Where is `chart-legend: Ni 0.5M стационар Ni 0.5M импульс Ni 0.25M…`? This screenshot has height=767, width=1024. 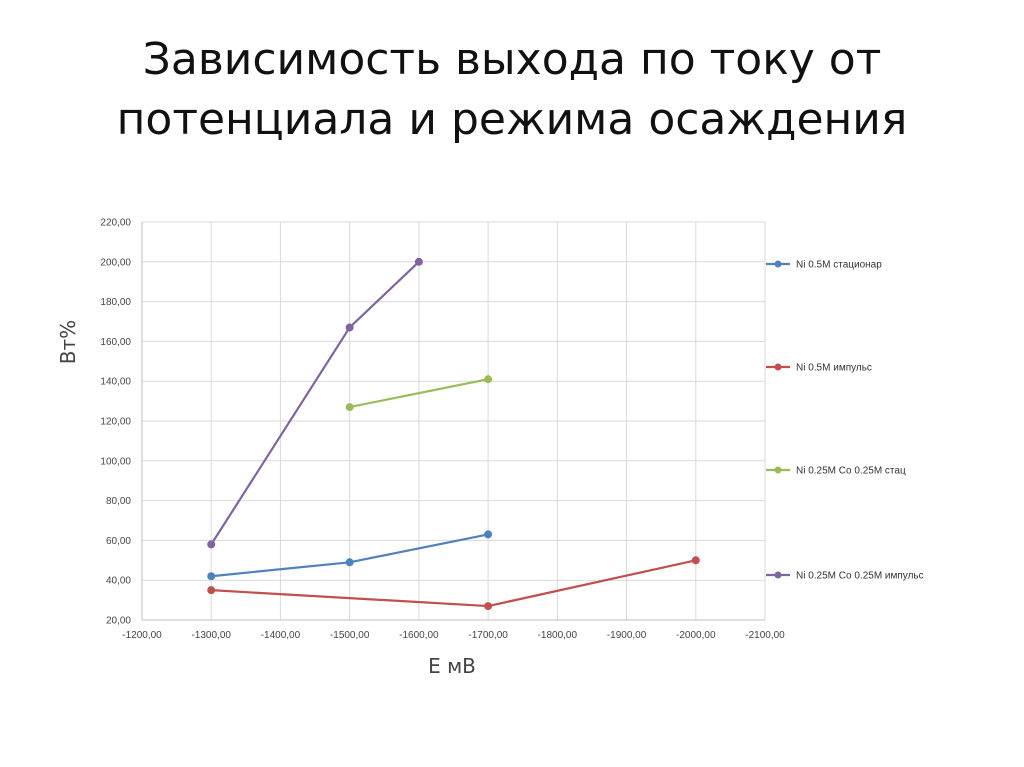
chart-legend: Ni 0.5M стационар Ni 0.5M импульс Ni 0.25M… is located at coordinates (845, 421).